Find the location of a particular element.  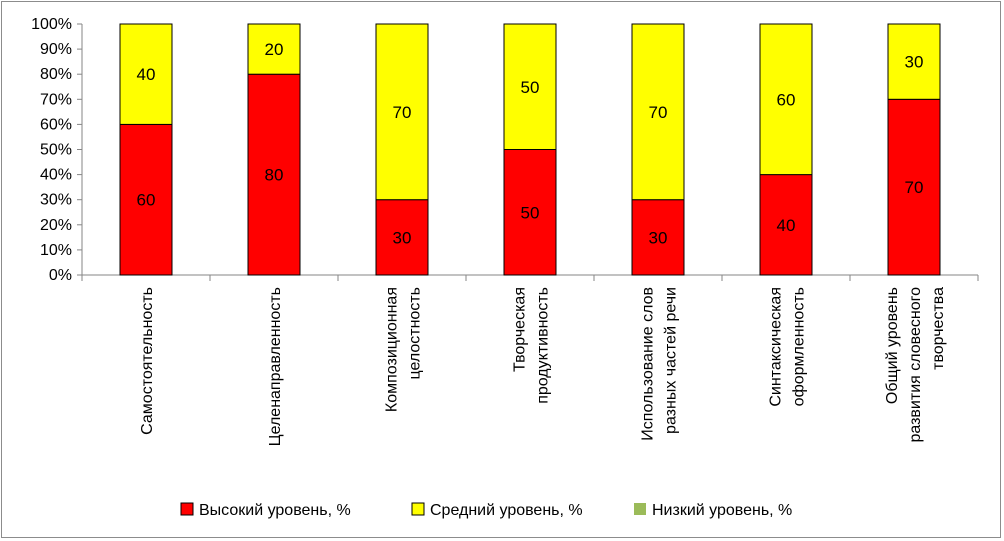

legend-label: Высокий уровень, % is located at coordinates (275, 510).